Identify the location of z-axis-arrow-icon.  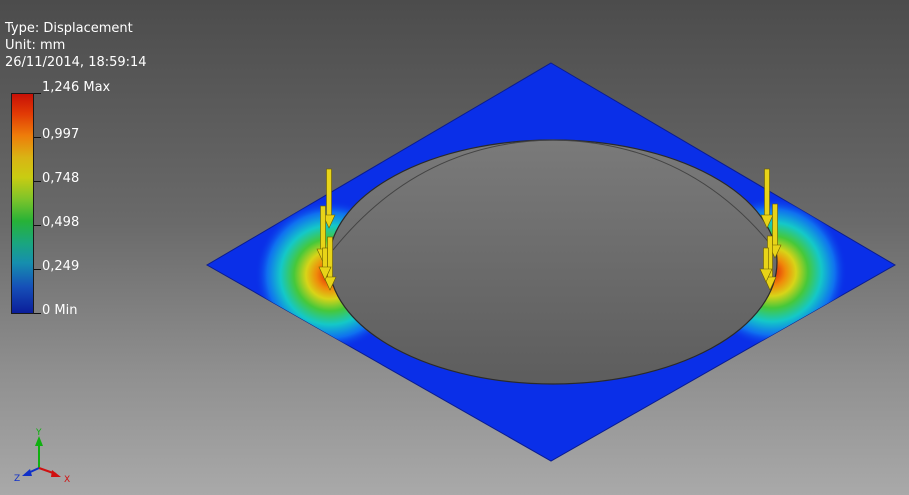
(27, 472).